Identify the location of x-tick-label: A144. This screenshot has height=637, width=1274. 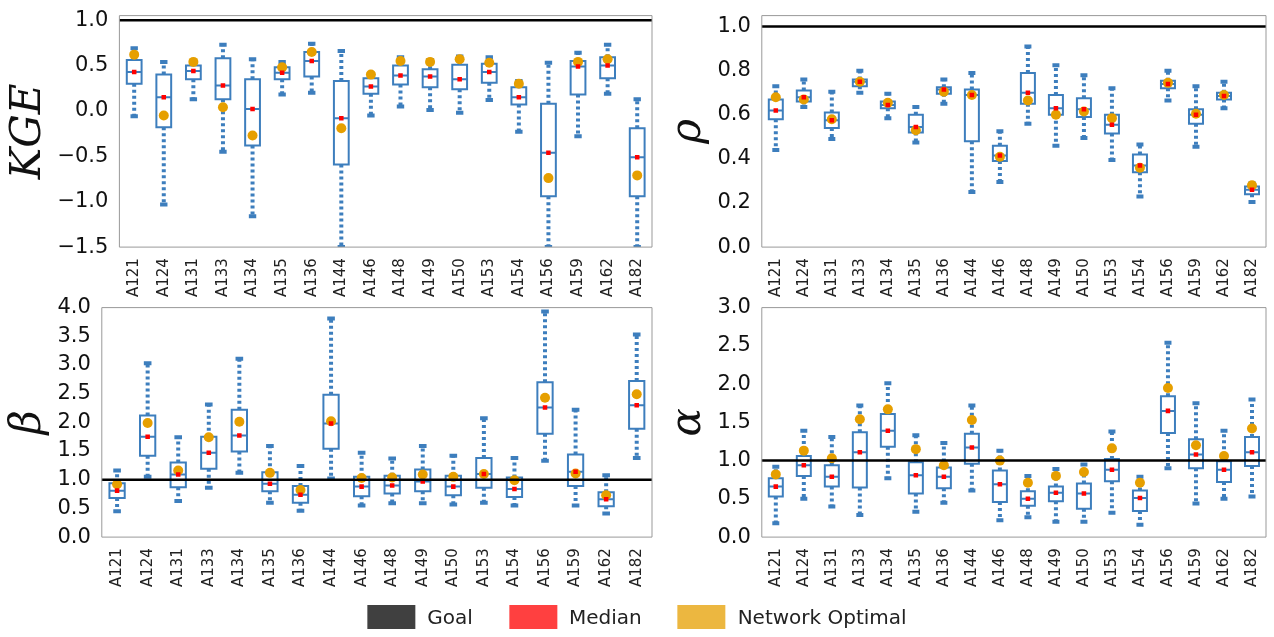
(329, 568).